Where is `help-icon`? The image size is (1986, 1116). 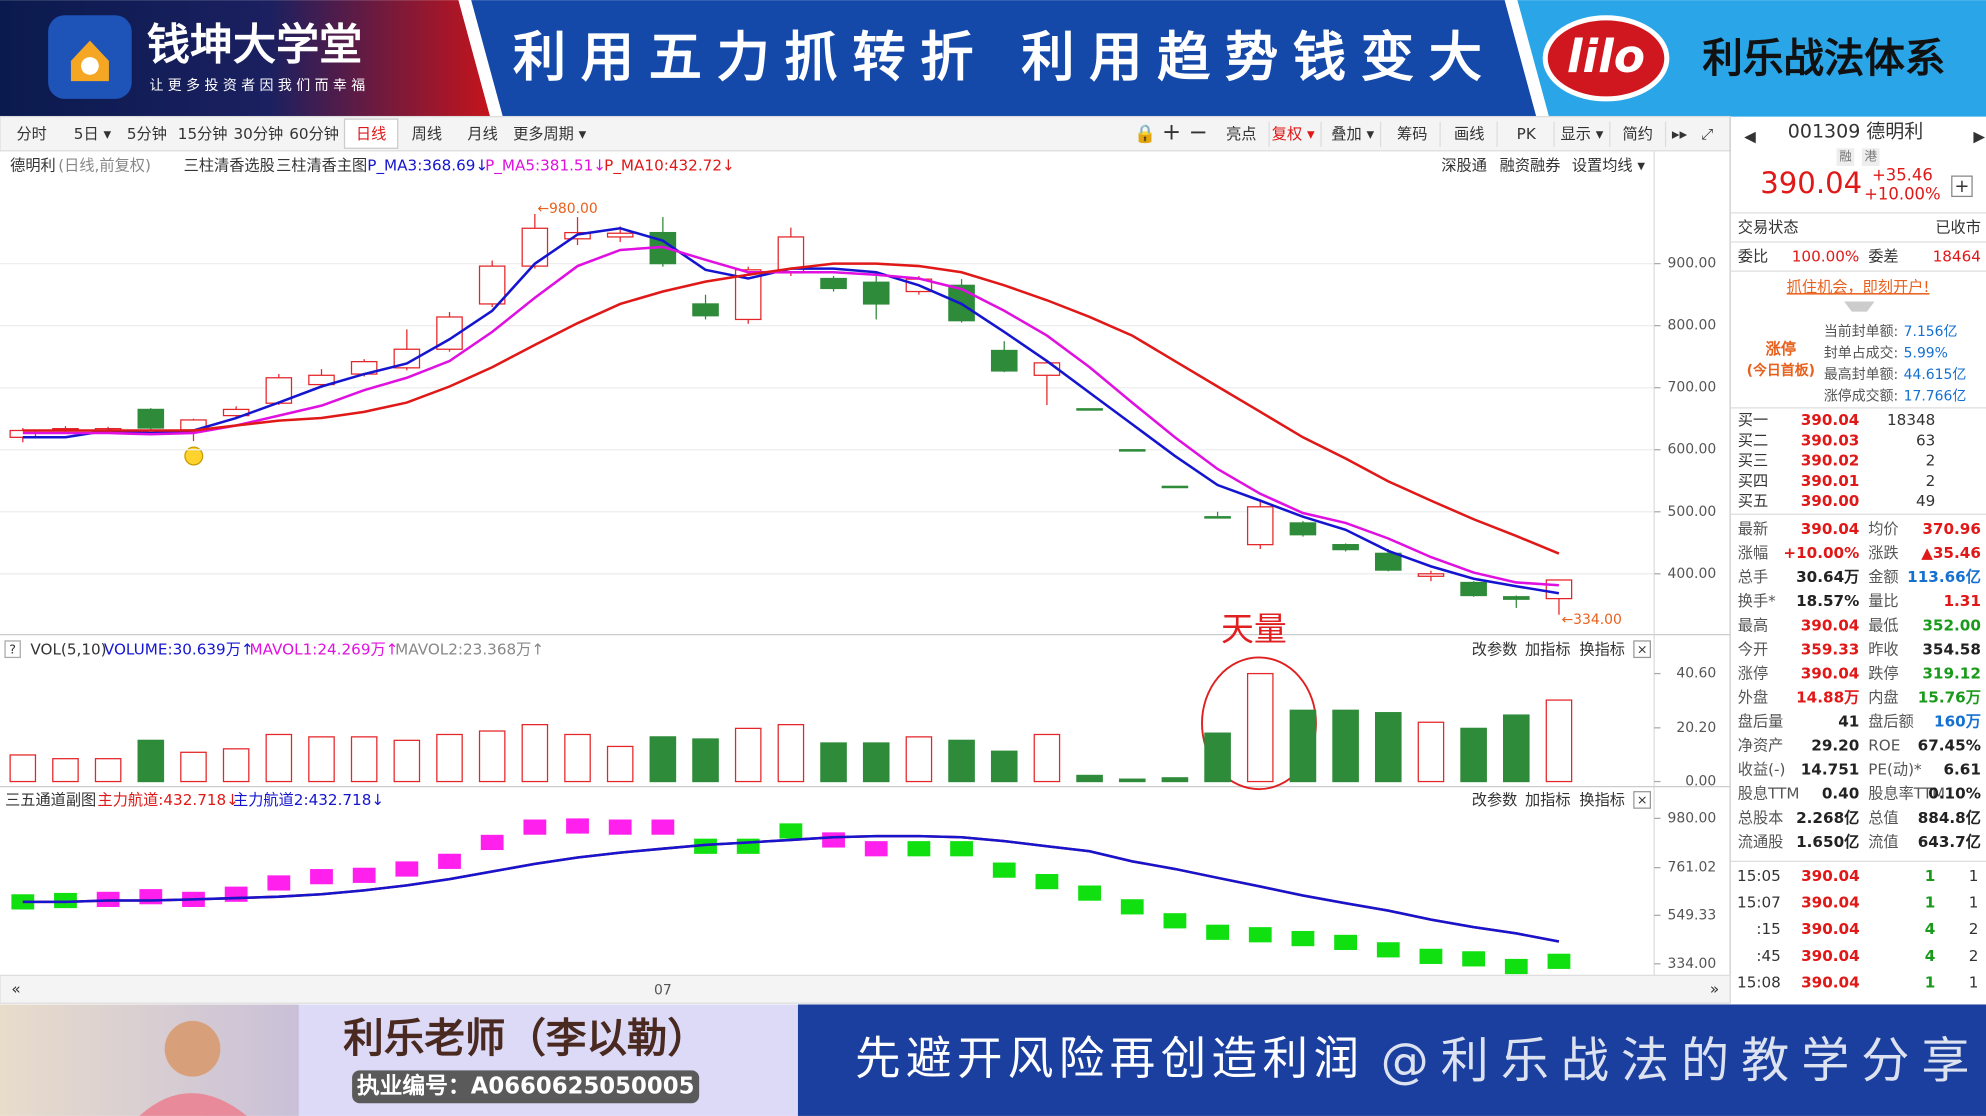
help-icon is located at coordinates (12, 649).